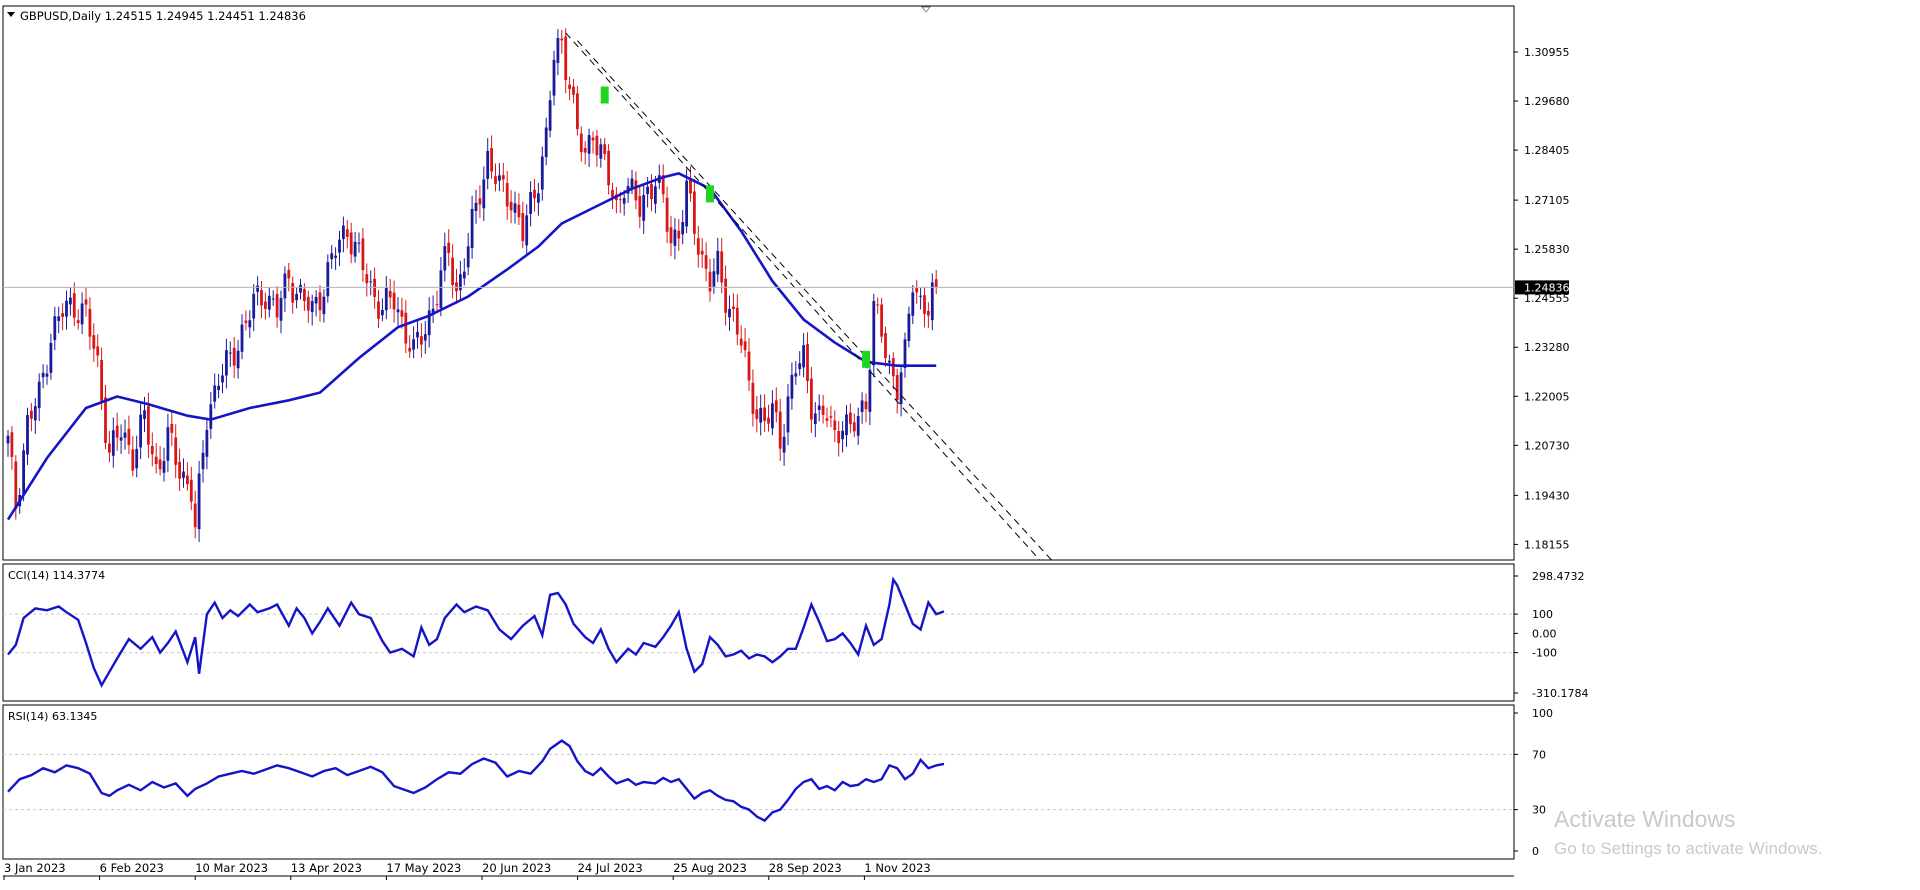 This screenshot has height=890, width=1920. Describe the element at coordinates (1547, 544) in the screenshot. I see `price-axis-label: 1.18155` at that location.